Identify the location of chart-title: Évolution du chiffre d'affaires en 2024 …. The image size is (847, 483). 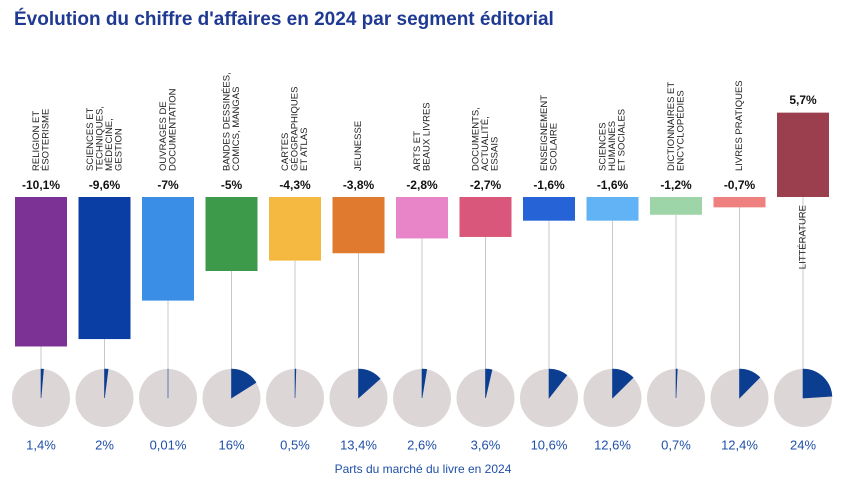
(284, 19).